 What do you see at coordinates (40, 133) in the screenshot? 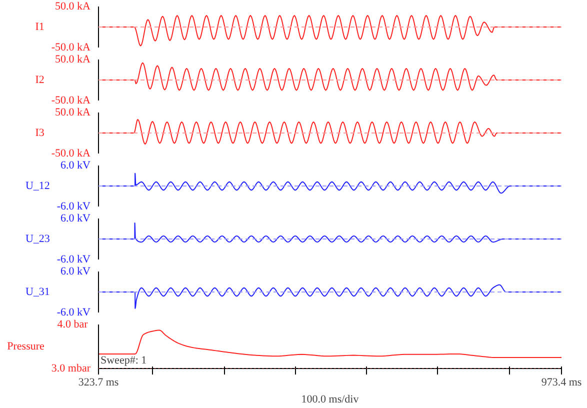
I see `y-axis-title: I3` at bounding box center [40, 133].